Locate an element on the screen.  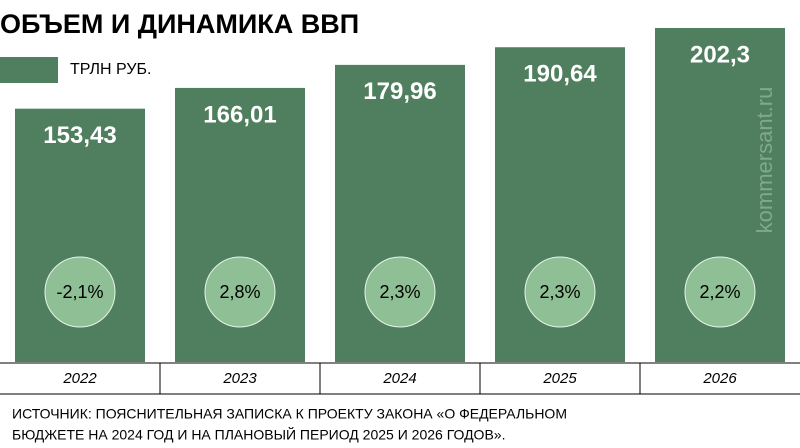
growth-label: -2,1% is located at coordinates (79, 292).